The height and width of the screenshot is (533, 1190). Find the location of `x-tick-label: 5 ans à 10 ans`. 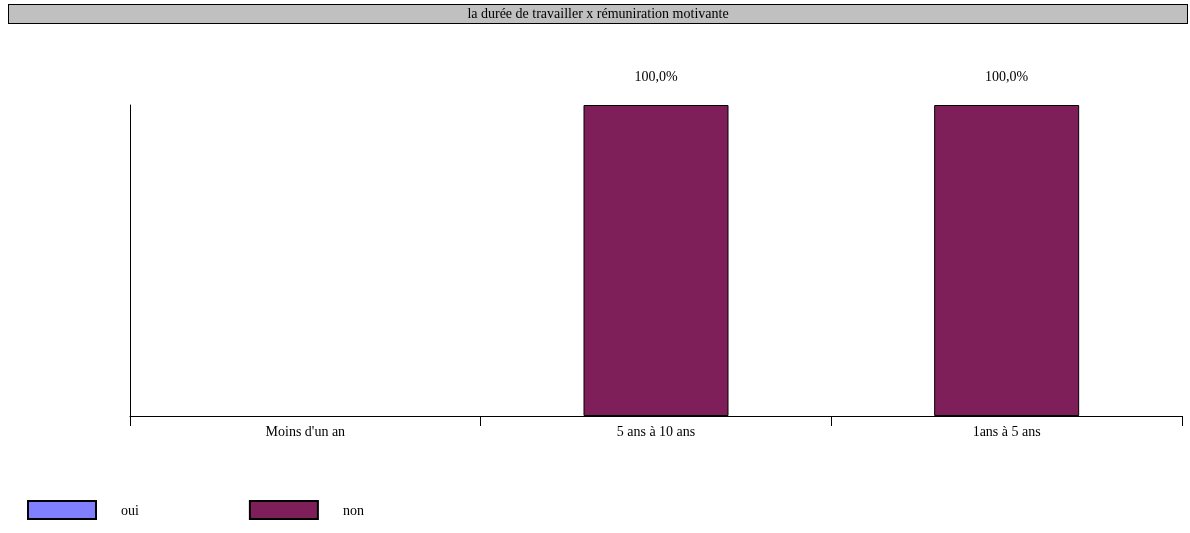

x-tick-label: 5 ans à 10 ans is located at coordinates (656, 431).